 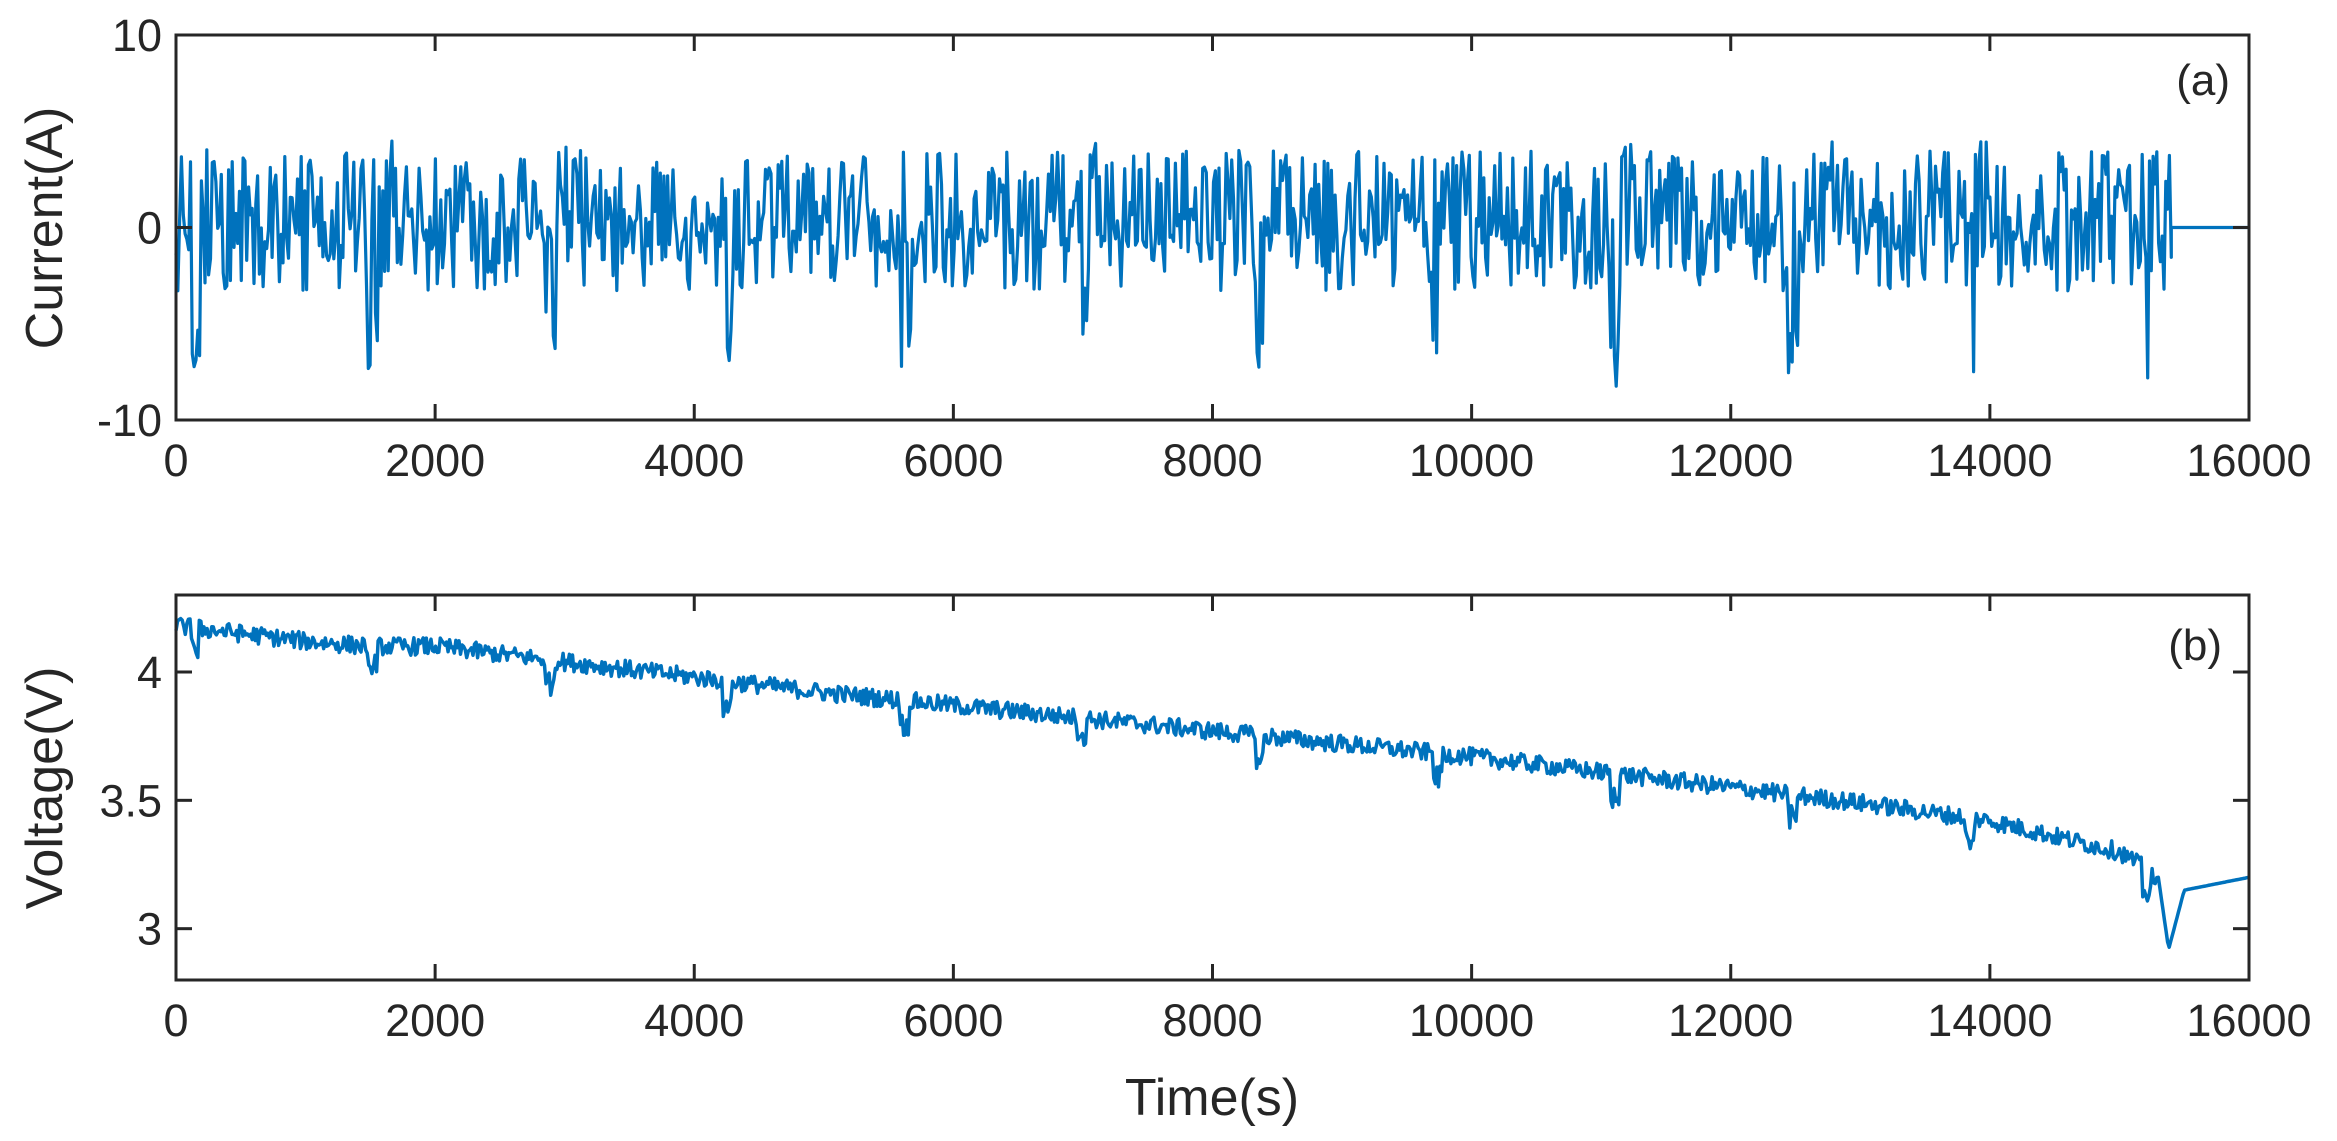 What do you see at coordinates (129, 420) in the screenshot?
I see `y-tick-label: -10` at bounding box center [129, 420].